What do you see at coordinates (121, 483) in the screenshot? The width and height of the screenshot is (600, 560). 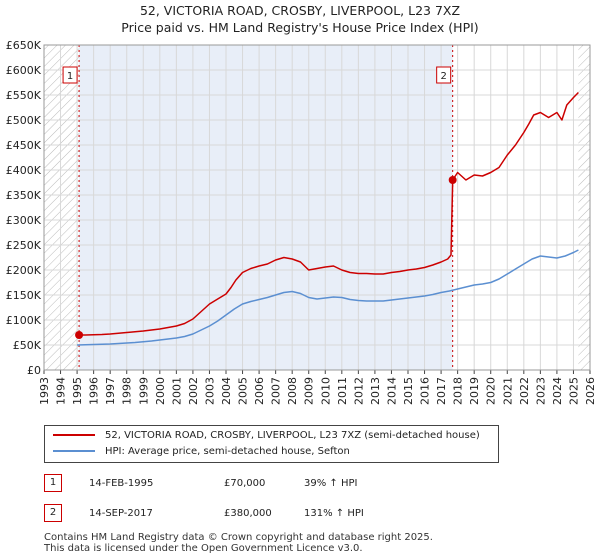 I see `sale-date: 14-FEB-1995` at bounding box center [121, 483].